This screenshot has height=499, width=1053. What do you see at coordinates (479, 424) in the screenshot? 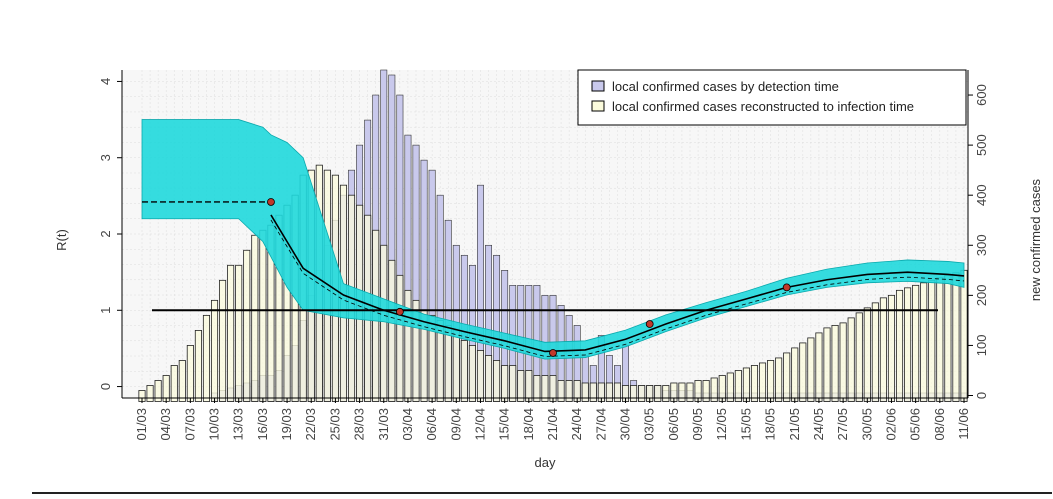
I see `x-tick-label: 12/04` at bounding box center [479, 424].